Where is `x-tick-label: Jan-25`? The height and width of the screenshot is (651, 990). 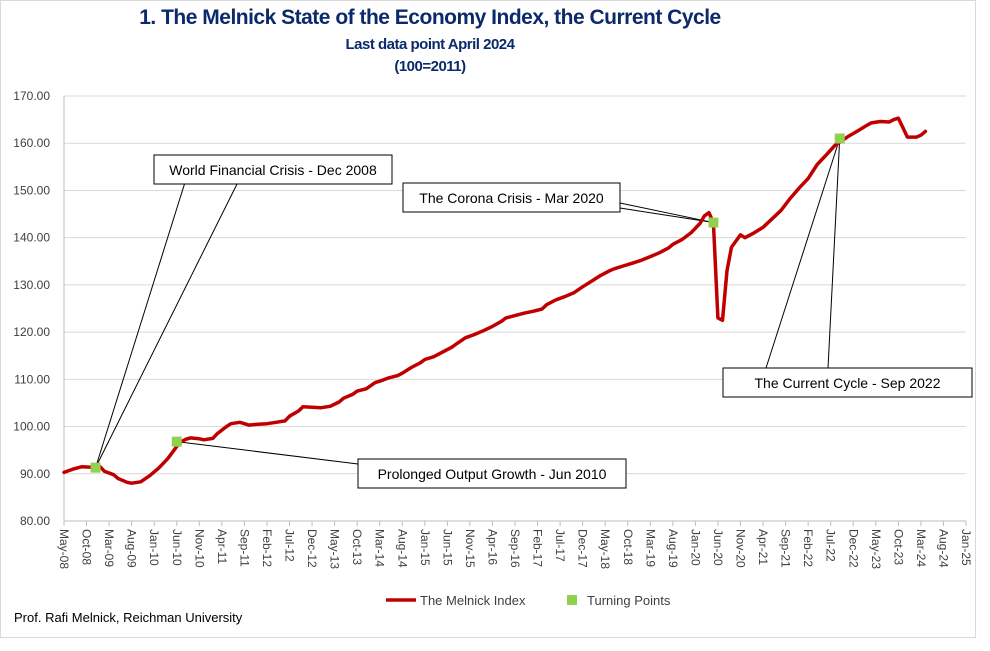 x-tick-label: Jan-25 is located at coordinates (966, 547).